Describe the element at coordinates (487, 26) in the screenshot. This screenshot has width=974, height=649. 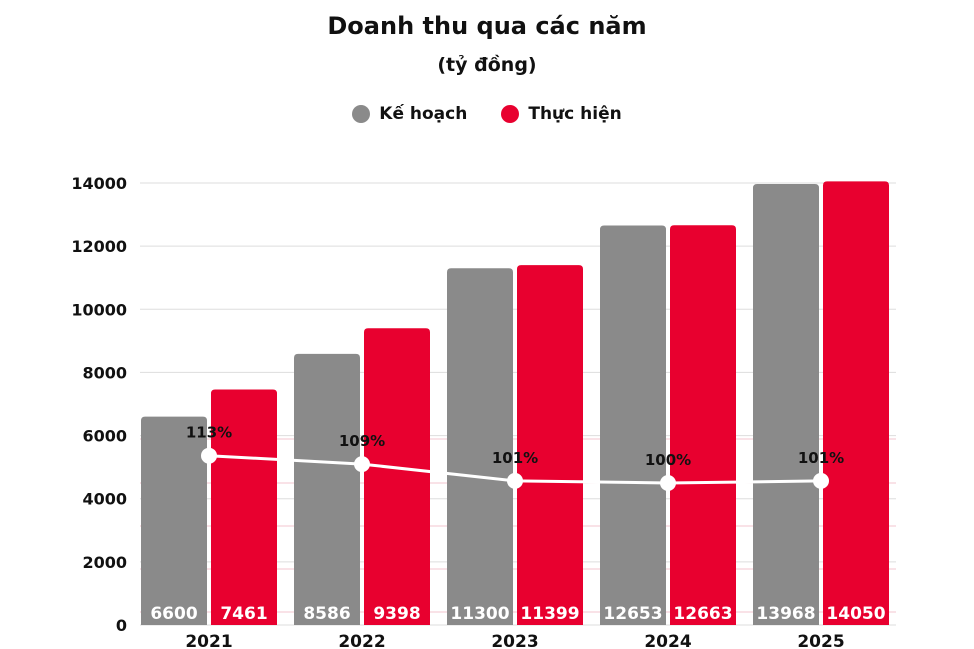
I see `chart-title: Doanh thu qua các năm` at that location.